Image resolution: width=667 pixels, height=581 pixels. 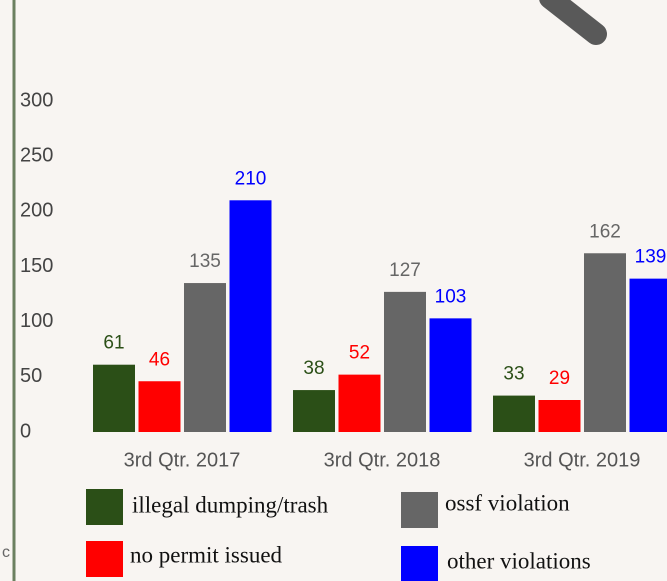 What do you see at coordinates (31, 376) in the screenshot?
I see `y-tick-label: 50` at bounding box center [31, 376].